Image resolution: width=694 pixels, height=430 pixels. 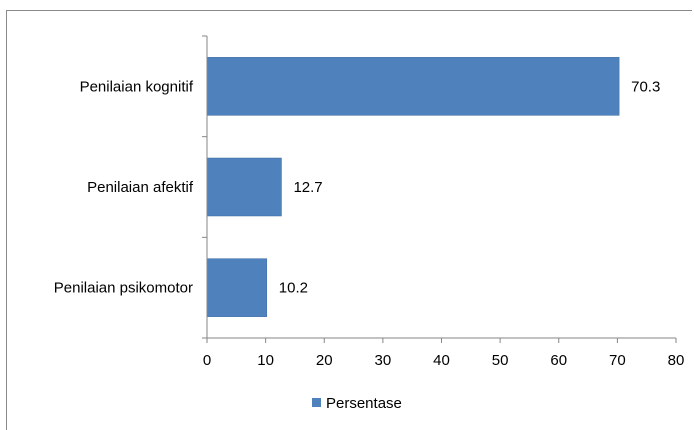 I want to click on category-label-2: Penilaian psikomotor, so click(x=123, y=288).